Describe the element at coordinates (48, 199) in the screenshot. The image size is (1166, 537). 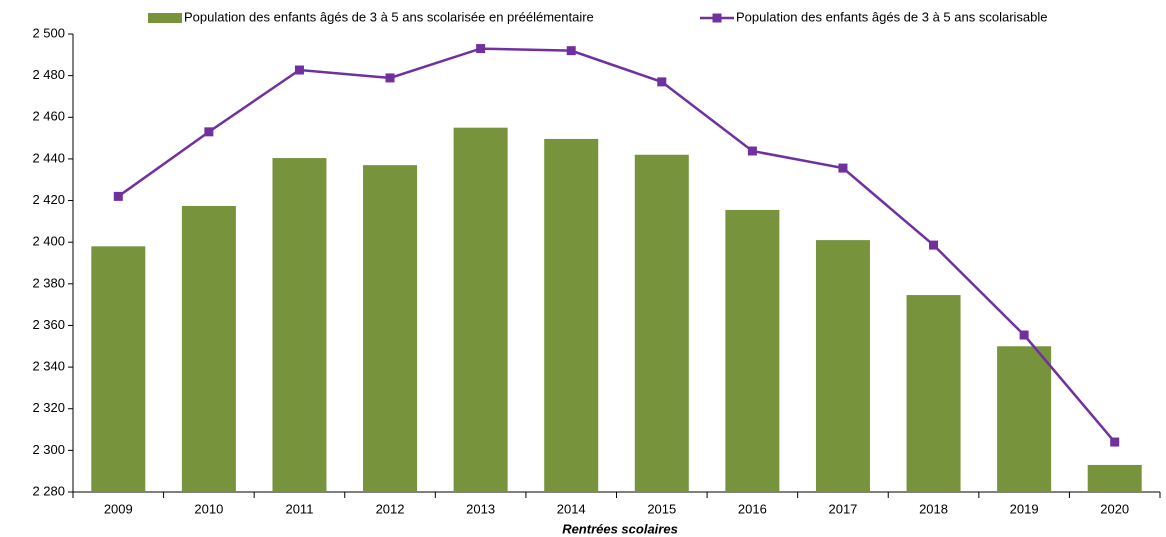
I see `y-tick-label: 2 420` at that location.